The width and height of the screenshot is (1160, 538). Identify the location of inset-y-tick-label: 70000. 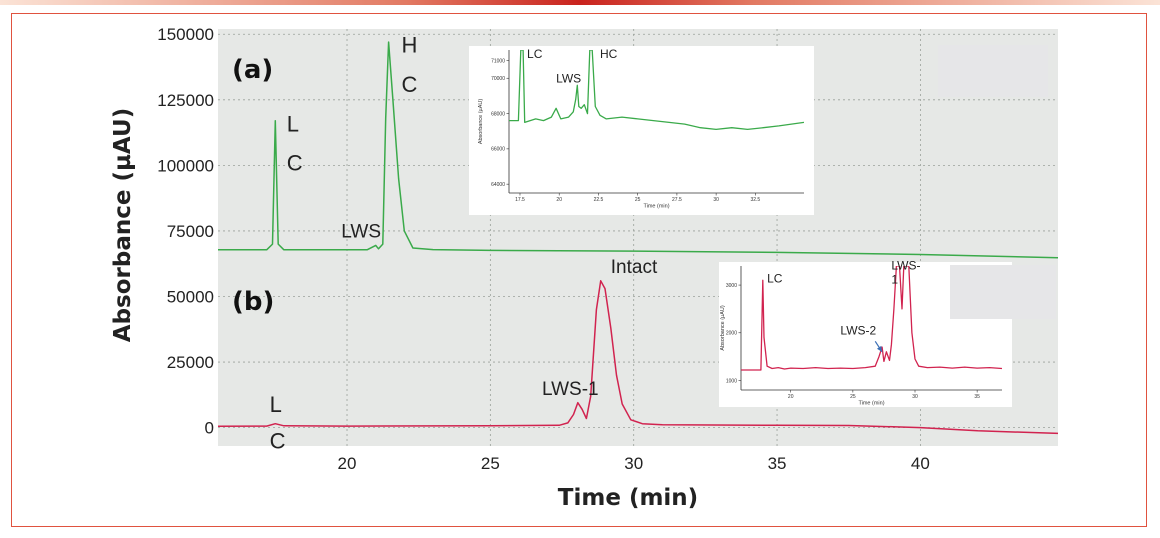
(498, 79).